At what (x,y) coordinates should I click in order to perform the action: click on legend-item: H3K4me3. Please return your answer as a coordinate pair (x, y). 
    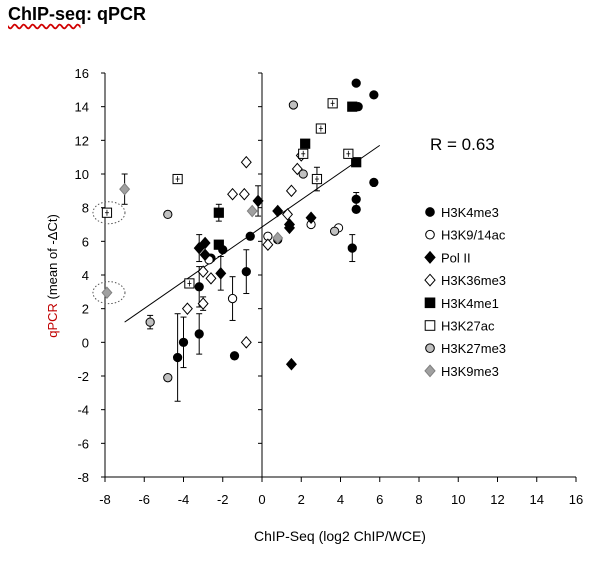
    Looking at the image, I should click on (462, 212).